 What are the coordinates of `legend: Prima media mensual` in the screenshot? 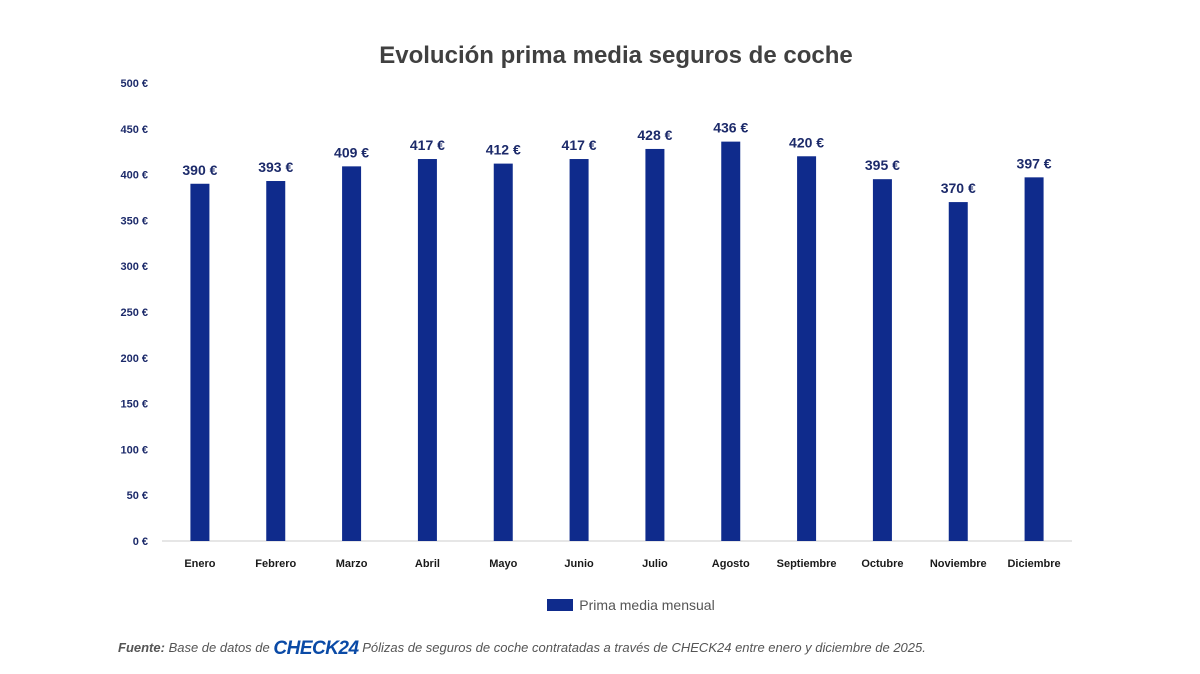 It's located at (600, 605).